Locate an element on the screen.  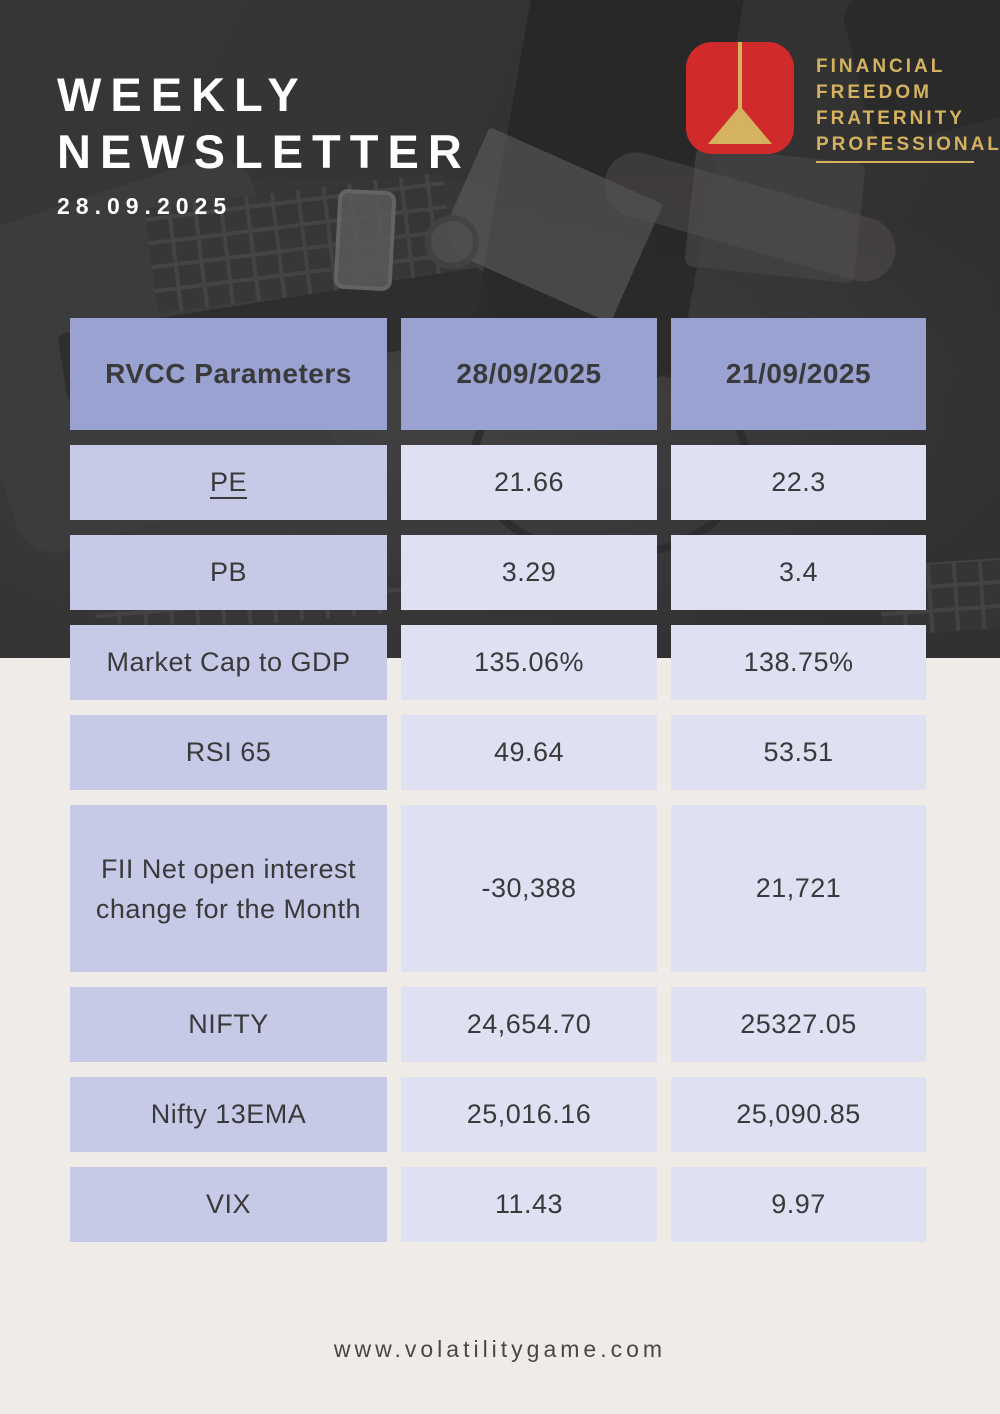
value-cell-previous-week: 3.4 is located at coordinates (798, 572).